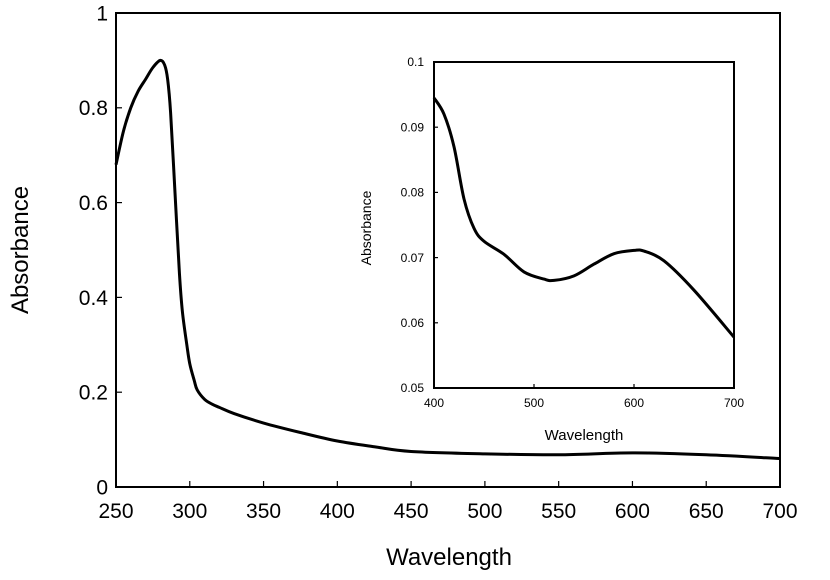 This screenshot has width=830, height=580. I want to click on x-tick-label: 250, so click(115, 511).